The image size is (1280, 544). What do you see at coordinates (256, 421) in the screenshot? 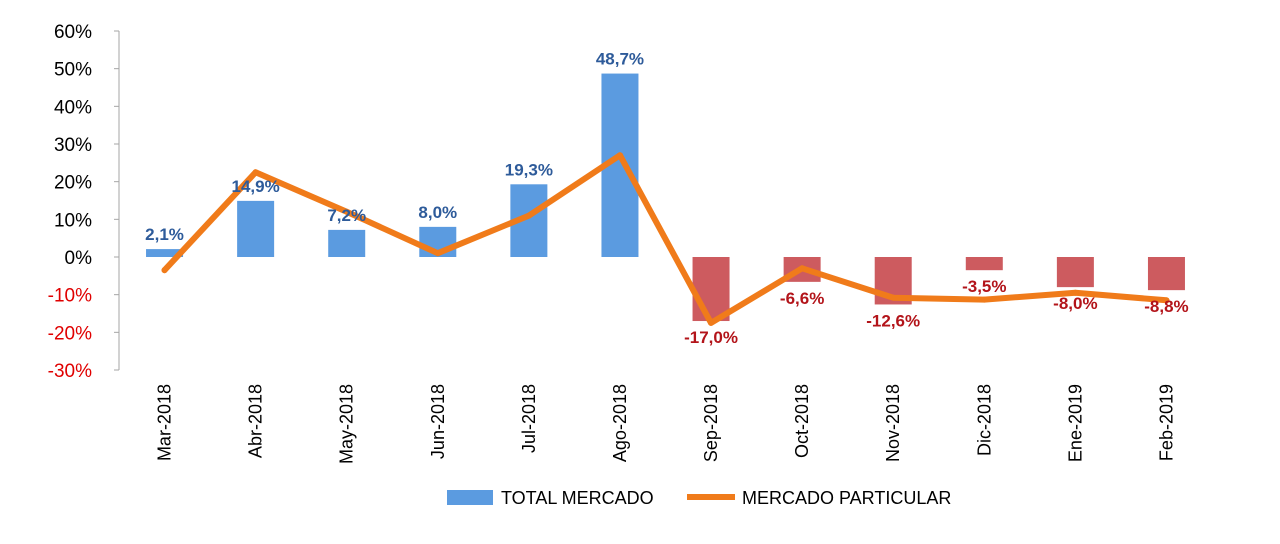
I see `x-tick-label: Abr-2018` at bounding box center [256, 421].